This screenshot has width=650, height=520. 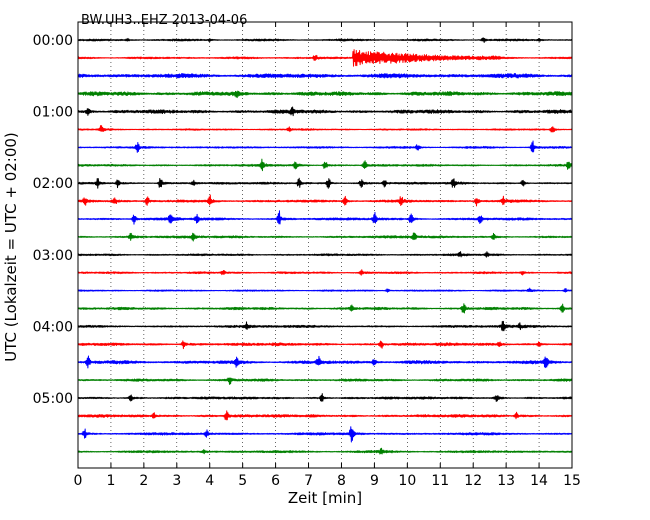 What do you see at coordinates (572, 481) in the screenshot?
I see `x-tick-label: 15` at bounding box center [572, 481].